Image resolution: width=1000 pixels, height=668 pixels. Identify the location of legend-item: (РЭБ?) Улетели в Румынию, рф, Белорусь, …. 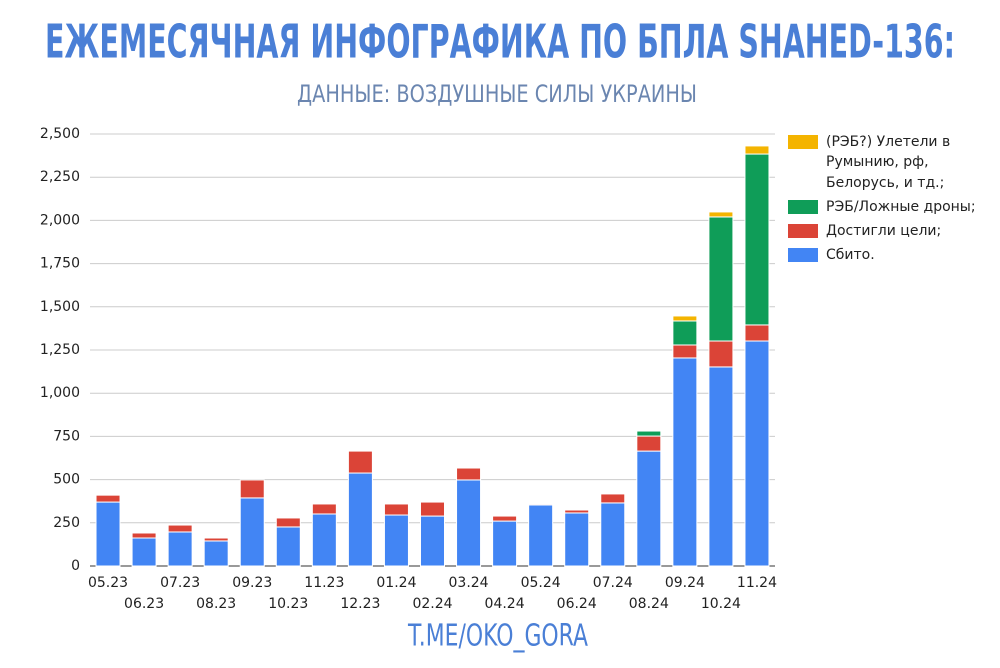
(888, 162).